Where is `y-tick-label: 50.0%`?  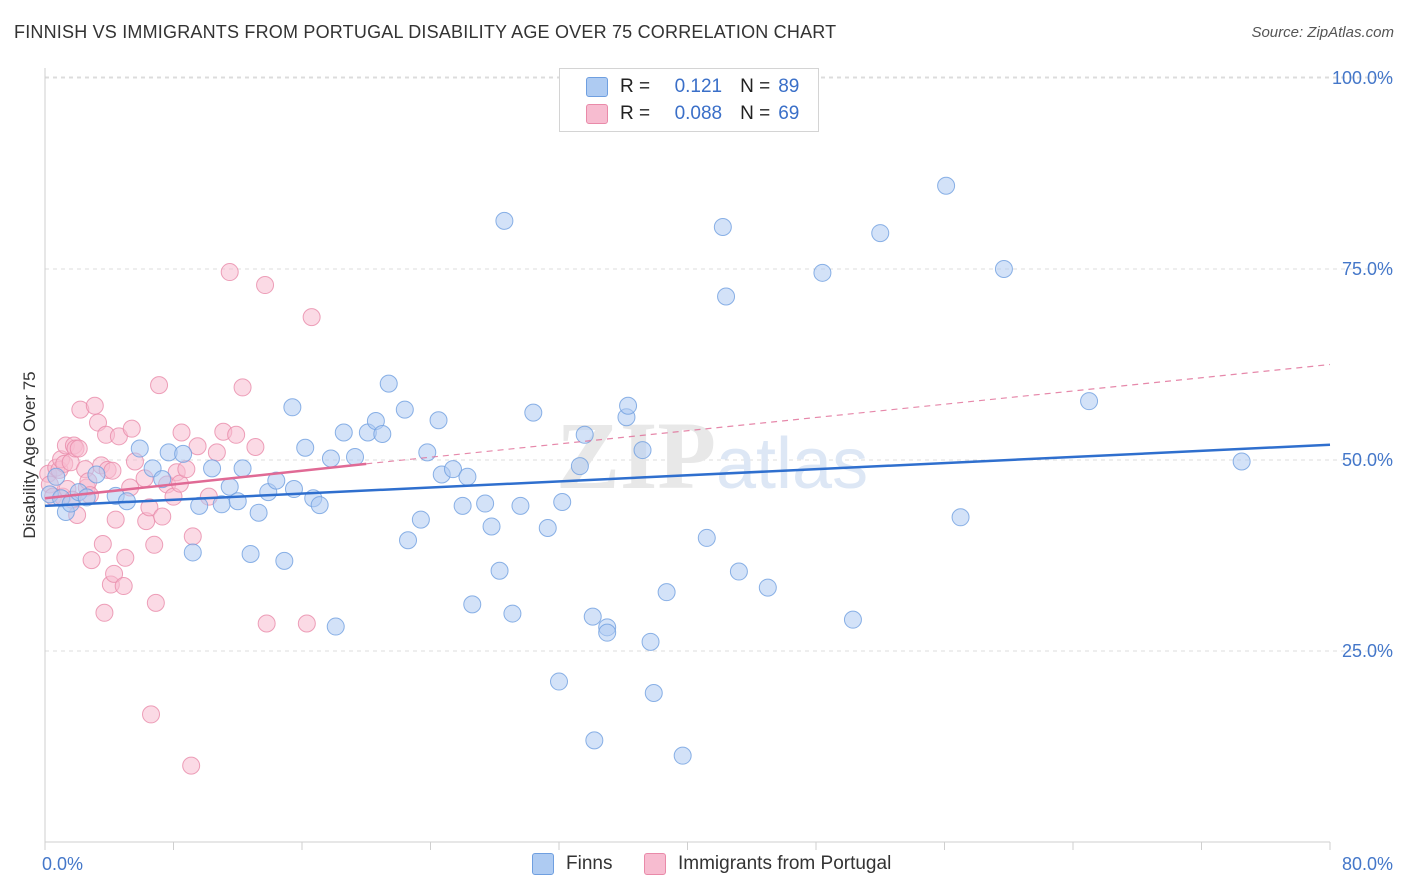 y-tick-label: 50.0% is located at coordinates (1367, 460).